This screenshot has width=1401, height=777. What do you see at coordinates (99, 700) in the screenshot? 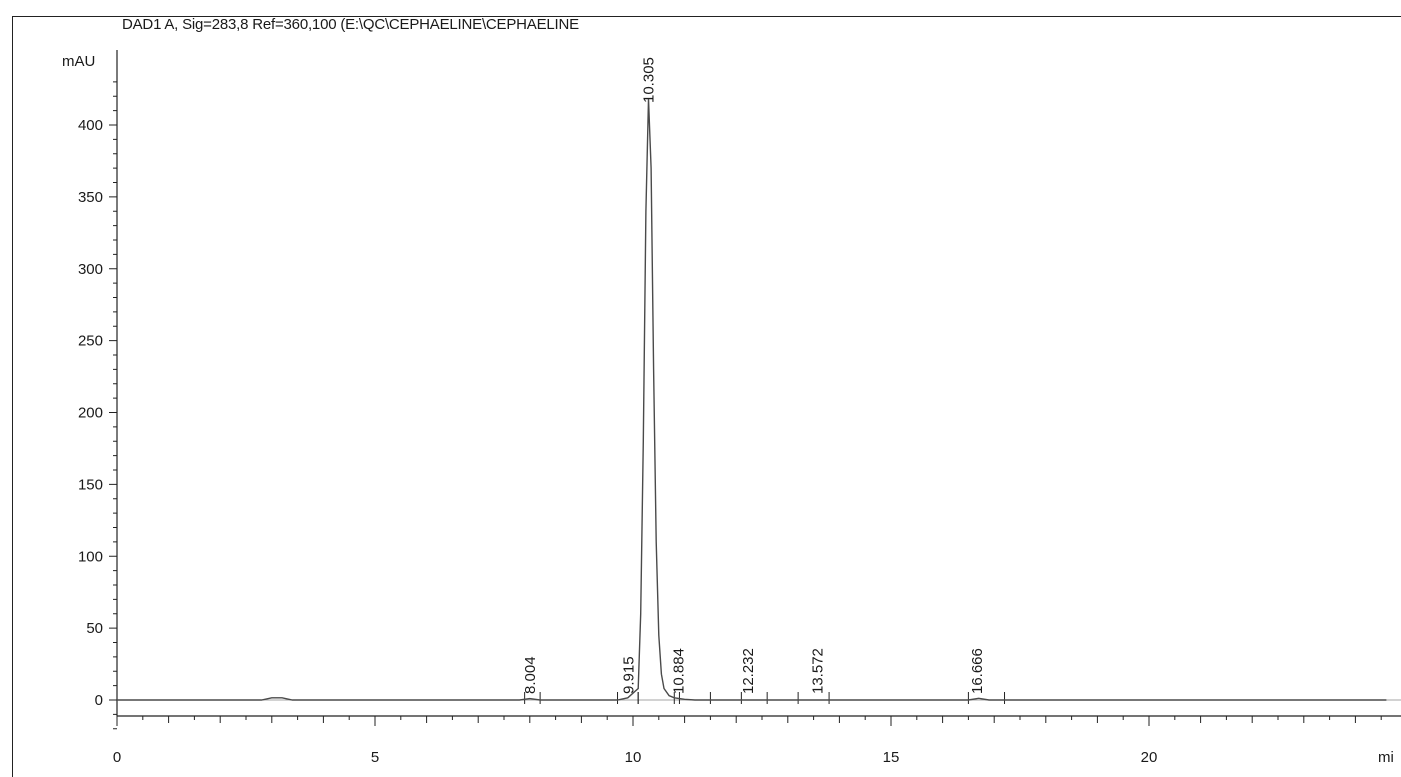
I see `y-tick-label: 0` at bounding box center [99, 700].